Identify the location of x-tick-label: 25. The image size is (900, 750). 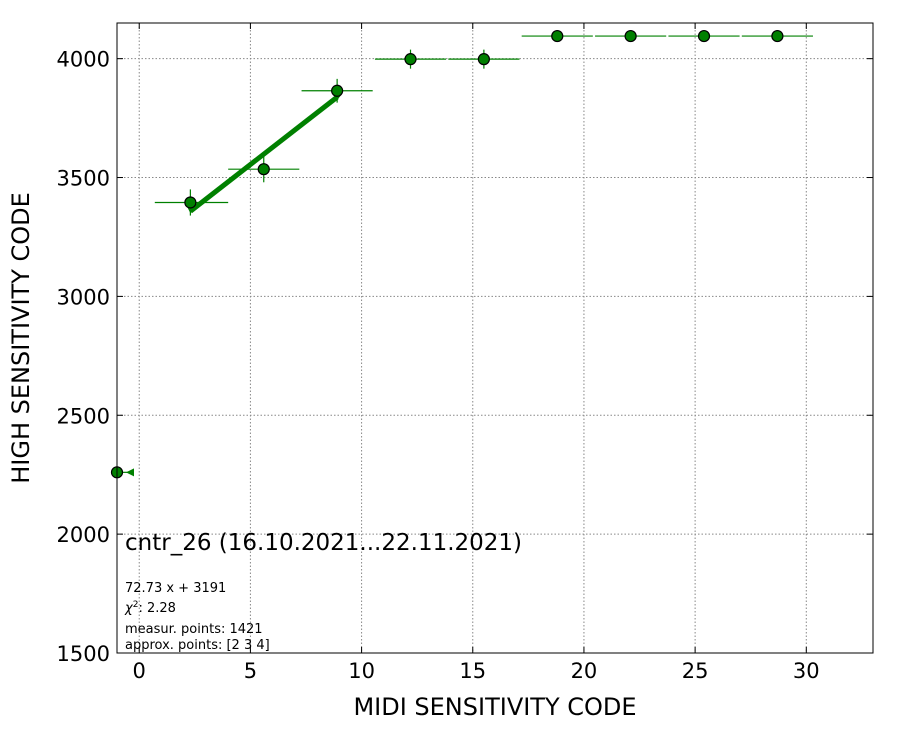
(695, 671).